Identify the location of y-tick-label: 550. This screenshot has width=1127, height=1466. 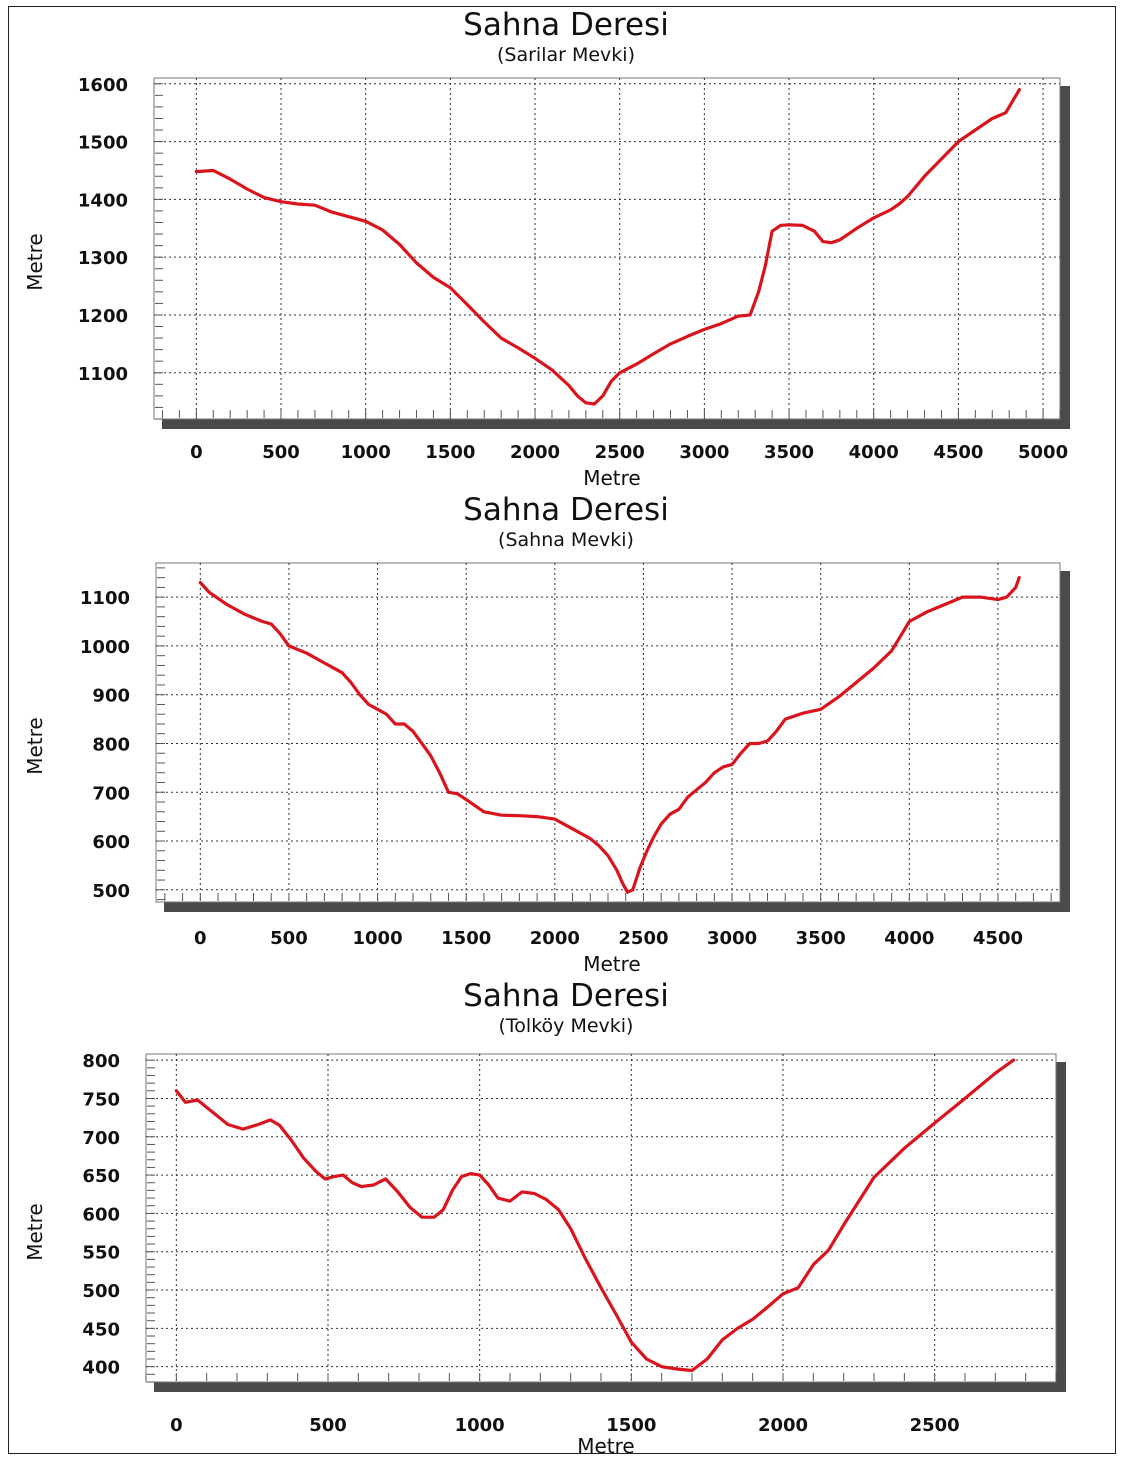
(101, 1253).